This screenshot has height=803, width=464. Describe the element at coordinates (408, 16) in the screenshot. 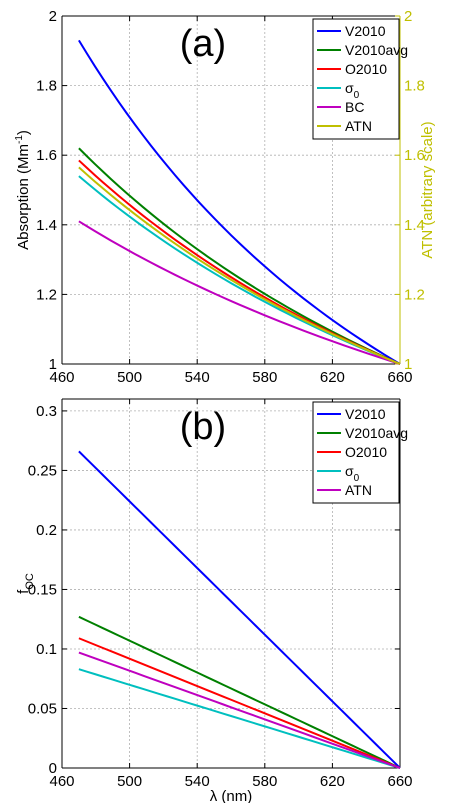

I see `y2-tick-label: 2` at that location.